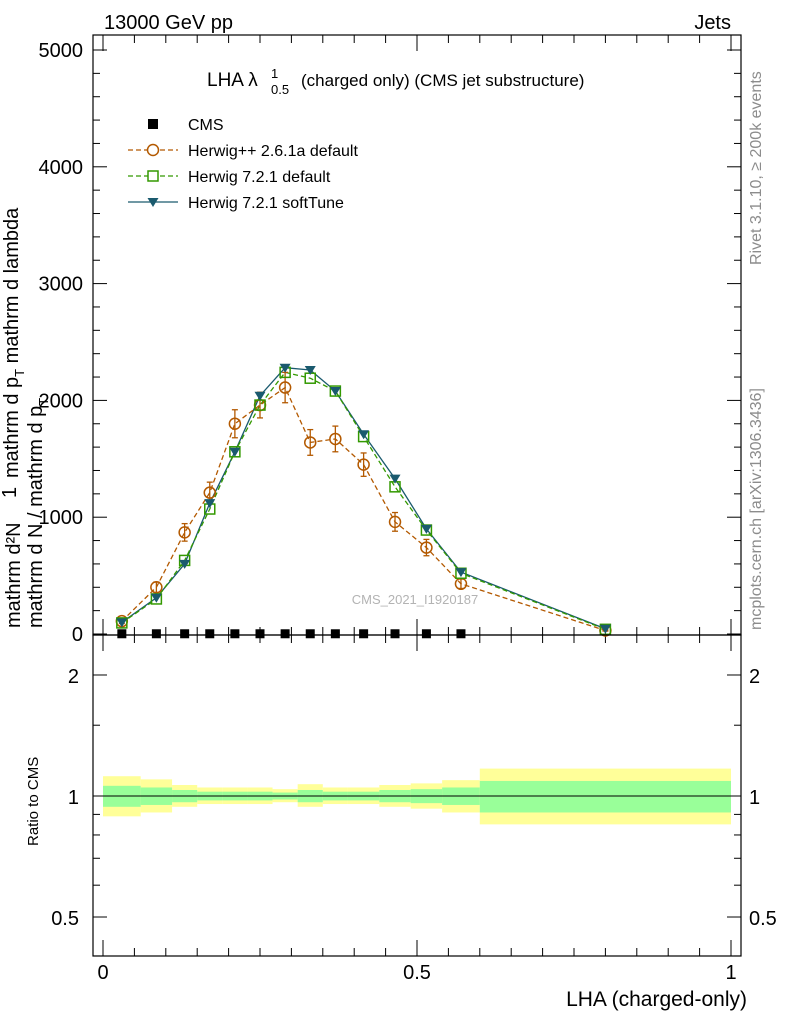 The image size is (786, 1024). What do you see at coordinates (754, 798) in the screenshot?
I see `ratio-tick-label-right: 1` at bounding box center [754, 798].